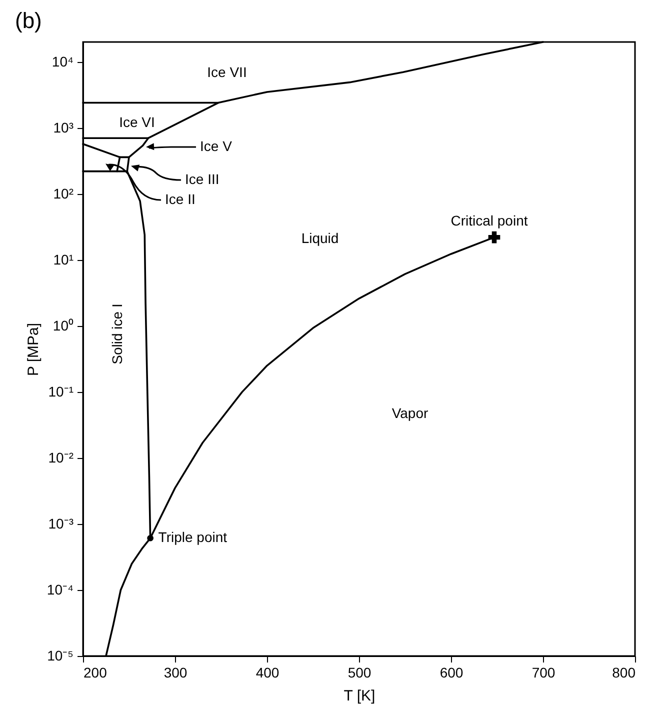  I want to click on annotation: Ice III, so click(202, 179).